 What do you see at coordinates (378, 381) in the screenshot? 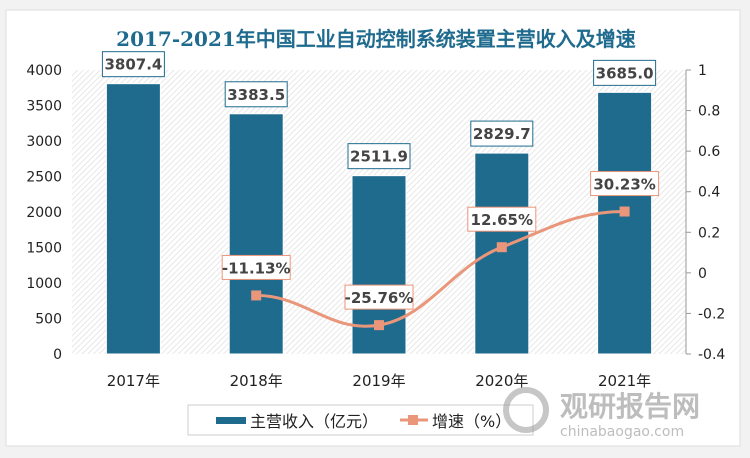
I see `x-axis-tick-label: 2019年` at bounding box center [378, 381].